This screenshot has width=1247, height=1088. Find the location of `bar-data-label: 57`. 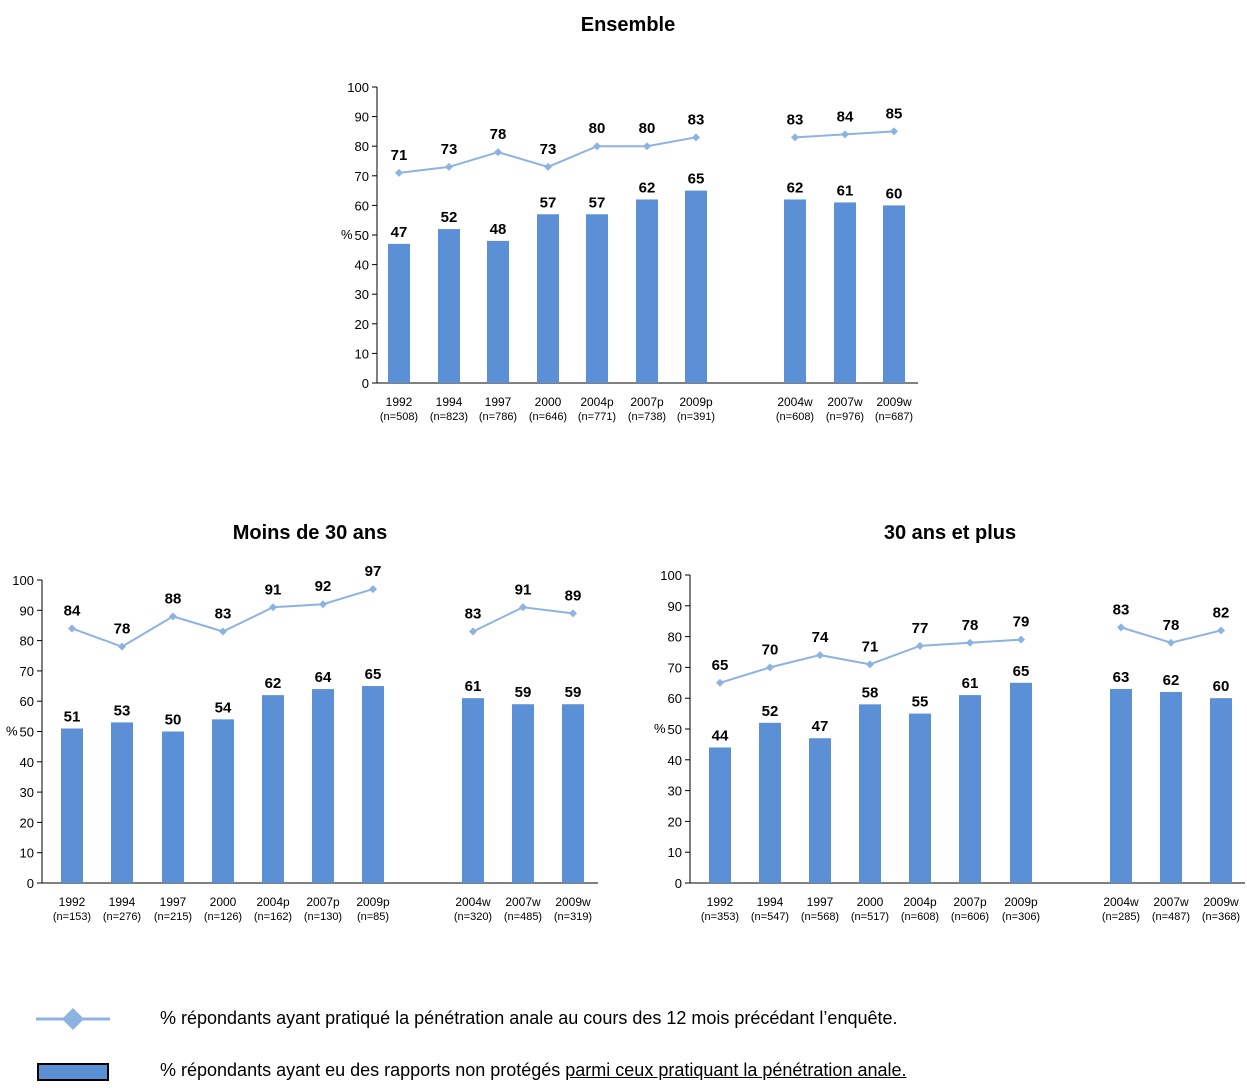

bar-data-label: 57 is located at coordinates (597, 202).